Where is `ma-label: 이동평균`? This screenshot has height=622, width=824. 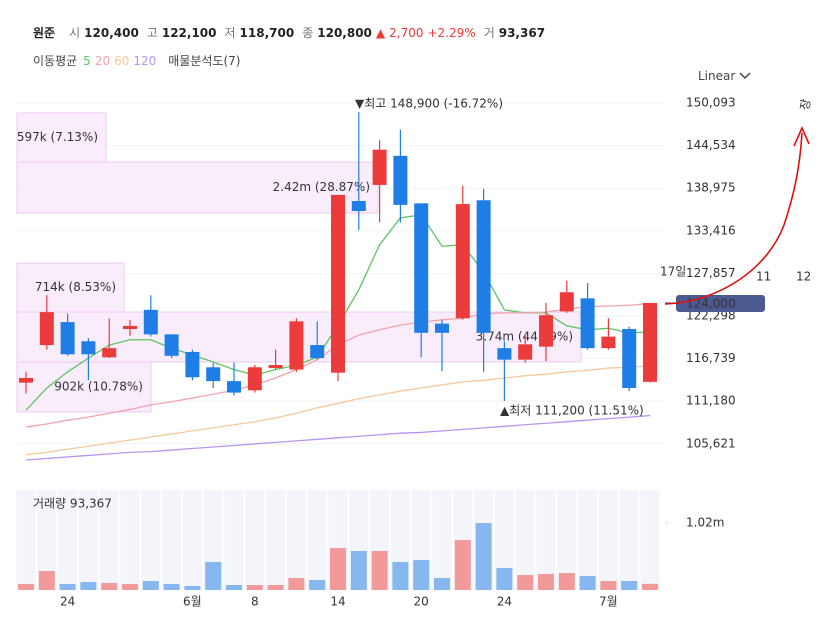
ma-label: 이동평균 is located at coordinates (55, 61).